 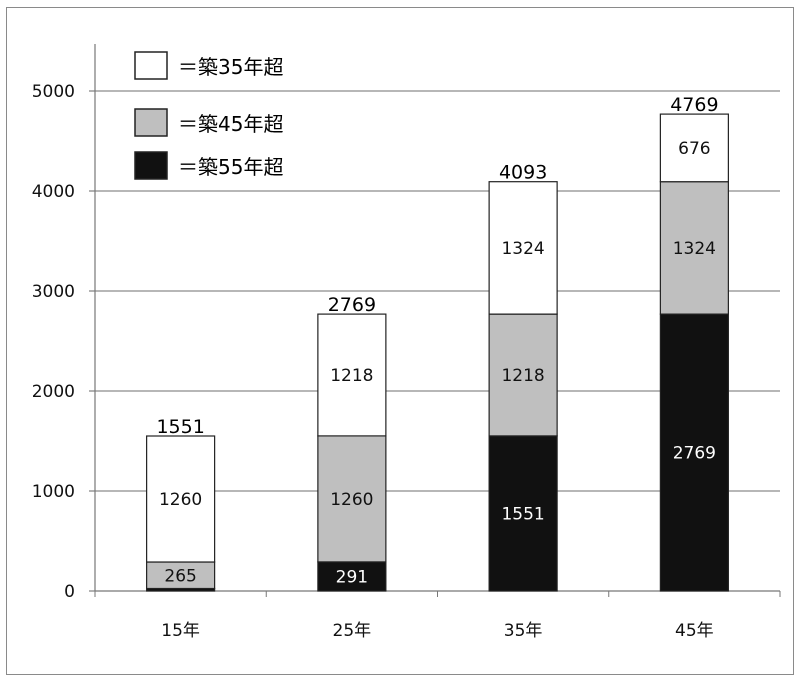 I want to click on data-label: 676, so click(x=694, y=149).